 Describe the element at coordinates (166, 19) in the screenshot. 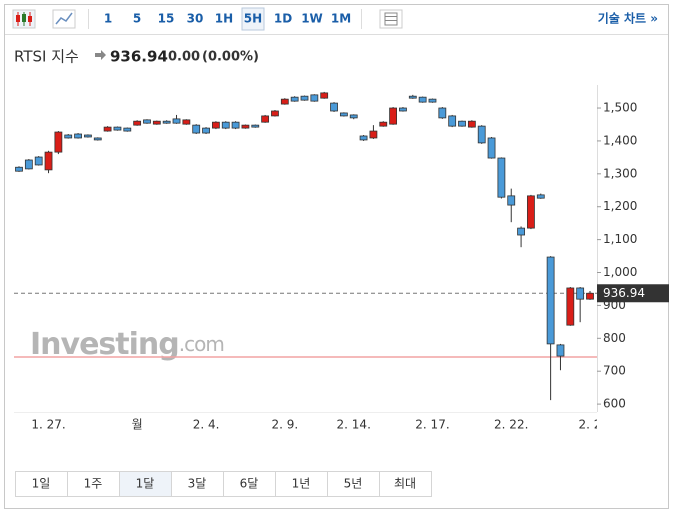

I see `interval-button: 15` at that location.